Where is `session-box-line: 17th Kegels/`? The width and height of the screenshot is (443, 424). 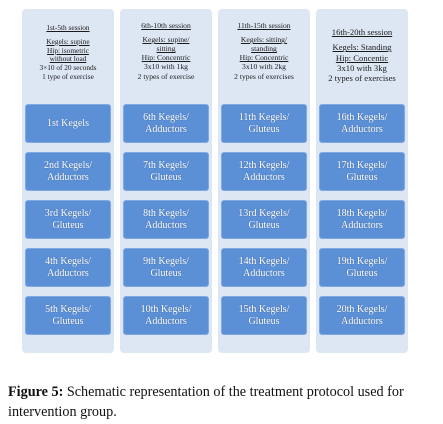 session-box-line: 17th Kegels/ is located at coordinates (362, 165).